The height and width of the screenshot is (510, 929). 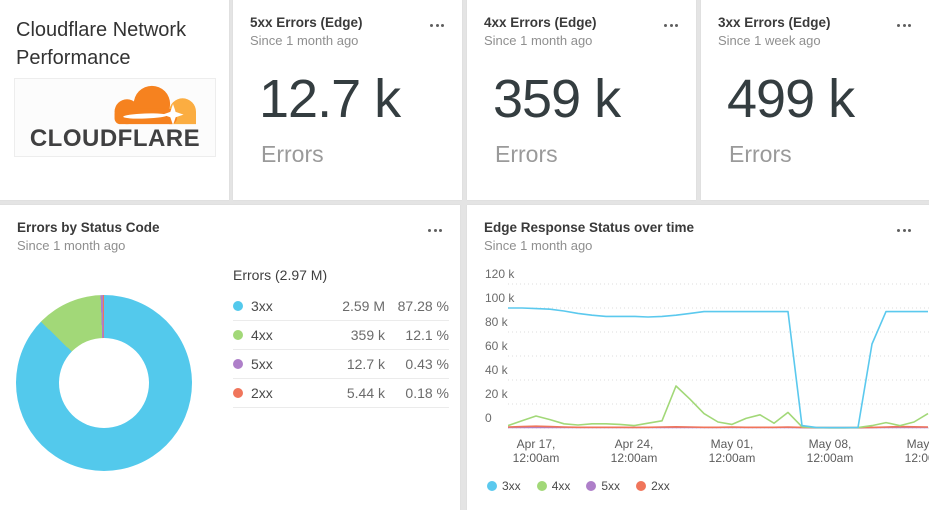 I want to click on y-axis-tick: 40 k, so click(x=496, y=370).